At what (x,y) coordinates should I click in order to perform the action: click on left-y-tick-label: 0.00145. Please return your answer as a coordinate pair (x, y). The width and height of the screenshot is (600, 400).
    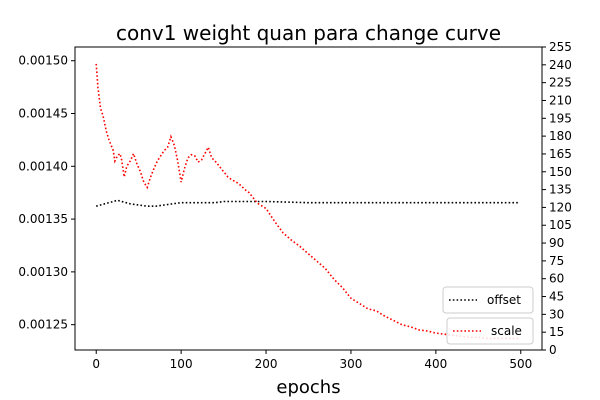
    Looking at the image, I should click on (43, 114).